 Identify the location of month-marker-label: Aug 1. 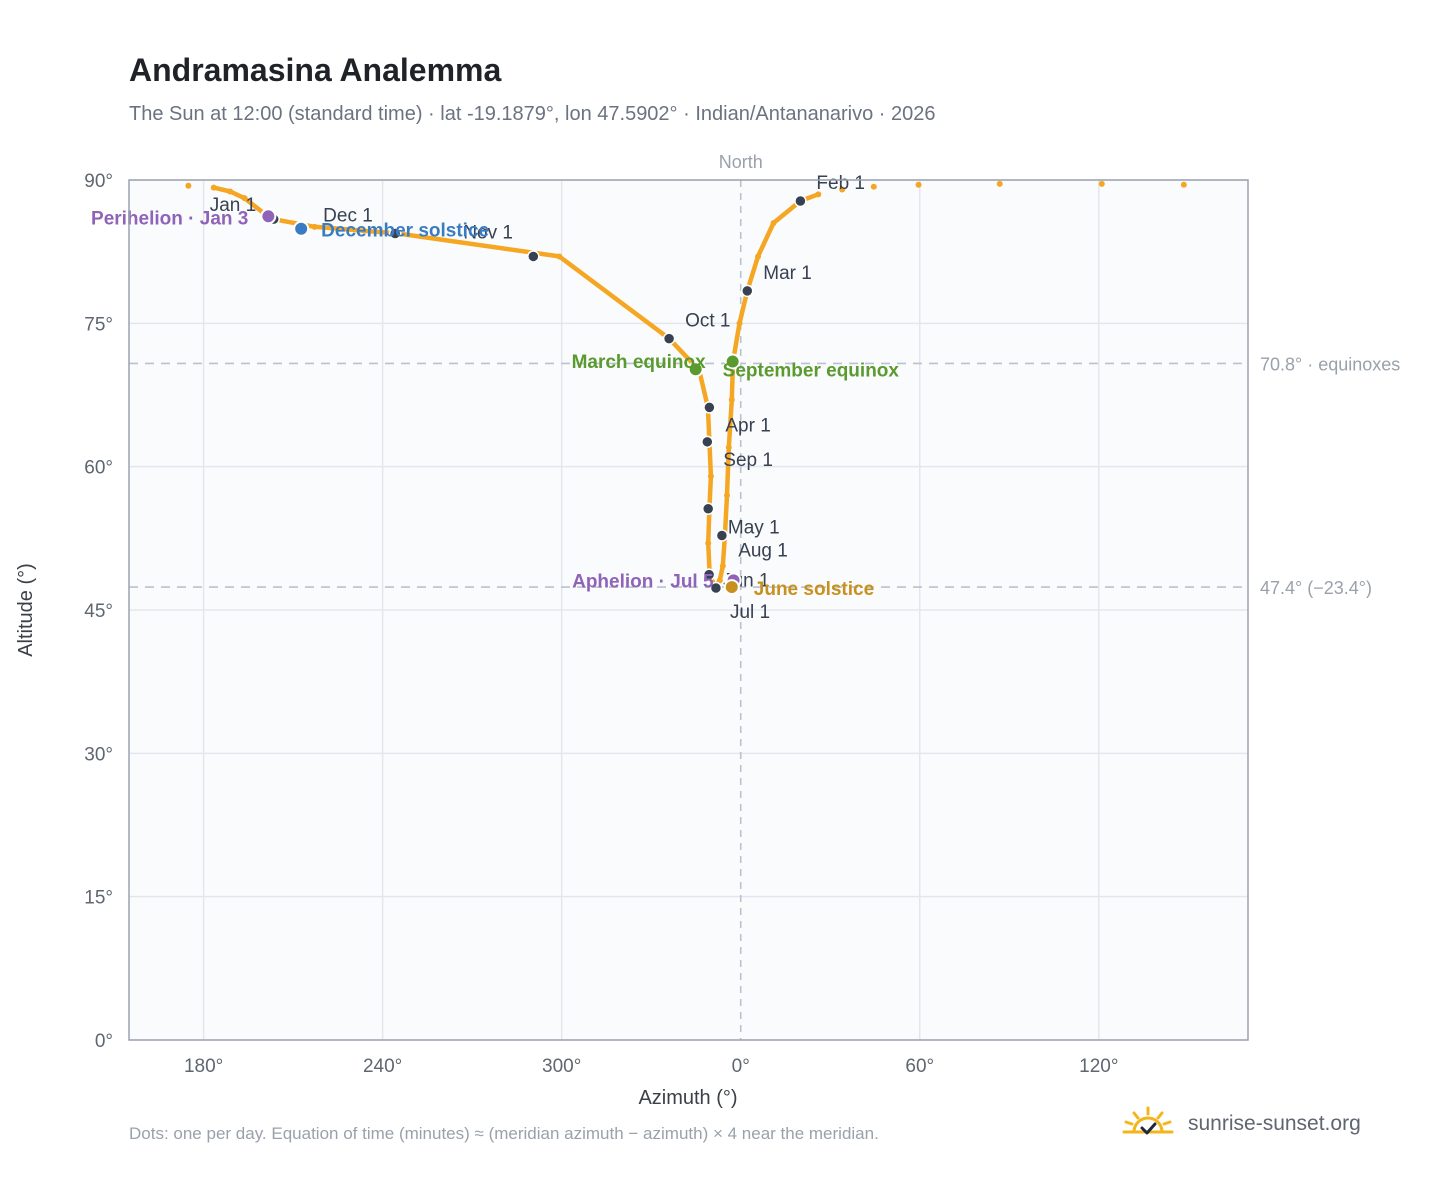
(763, 551).